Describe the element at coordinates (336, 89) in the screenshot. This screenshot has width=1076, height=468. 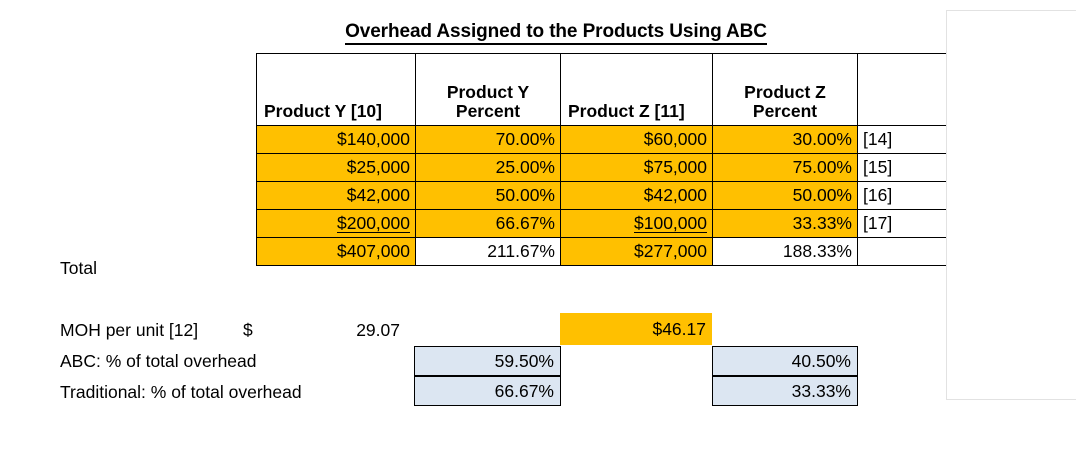
I see `column-header-product-y: Product Y [10]` at that location.